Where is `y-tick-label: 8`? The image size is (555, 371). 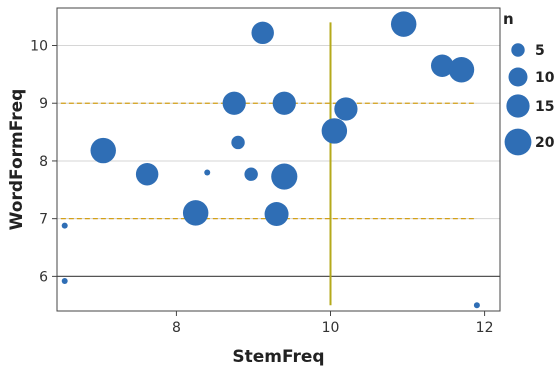
y-tick-label: 8 is located at coordinates (43, 162).